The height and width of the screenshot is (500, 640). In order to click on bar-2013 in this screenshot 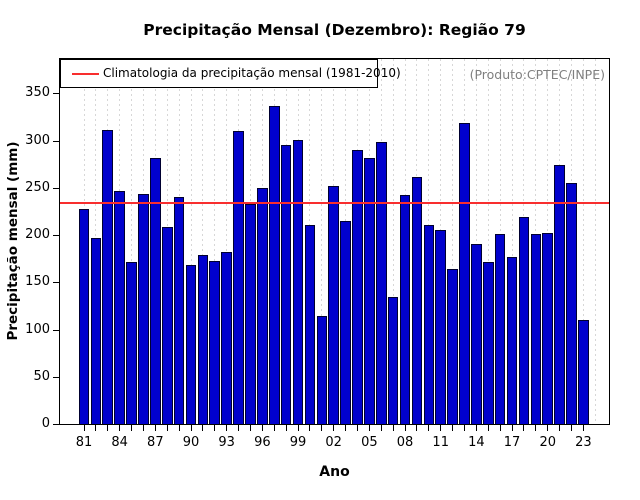, I will do `click(464, 273)`.